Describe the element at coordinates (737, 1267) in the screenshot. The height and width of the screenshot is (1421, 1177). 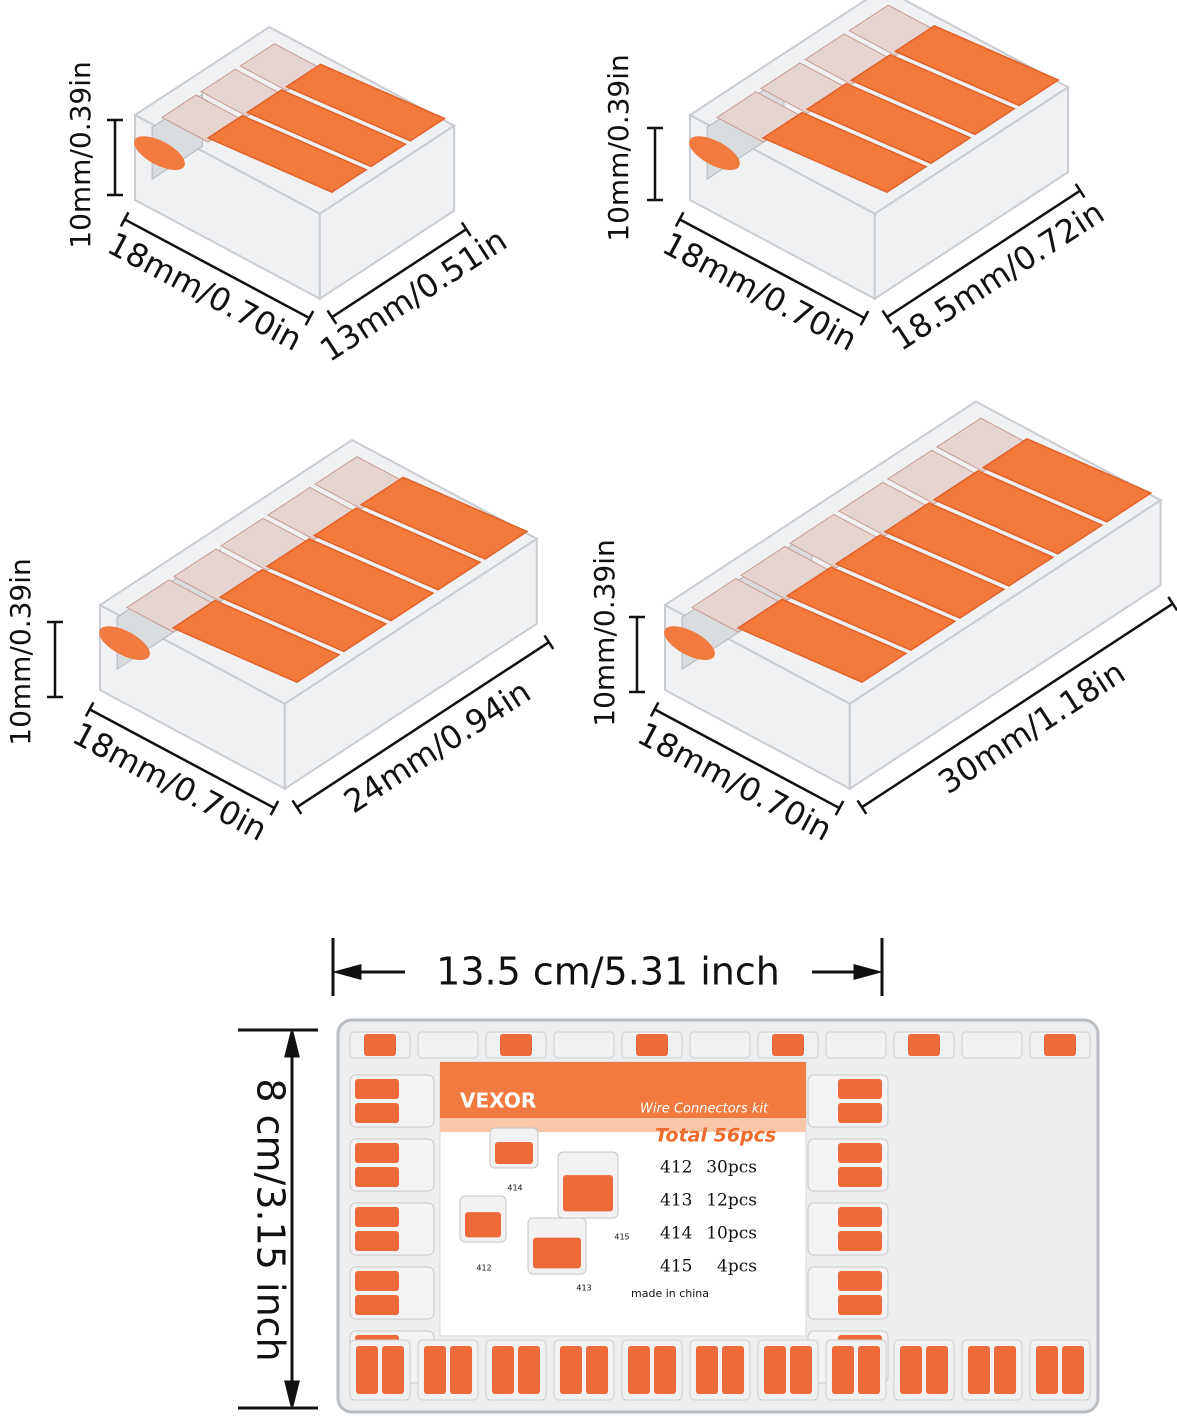
I see `label-item-qty: 4pcs` at that location.